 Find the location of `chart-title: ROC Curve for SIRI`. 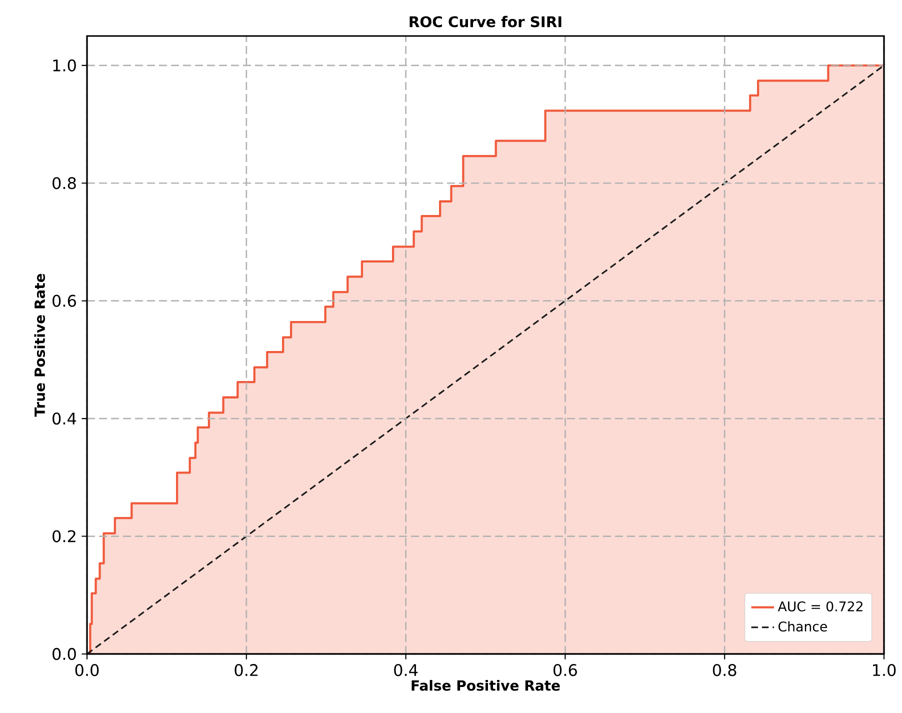

chart-title: ROC Curve for SIRI is located at coordinates (486, 22).